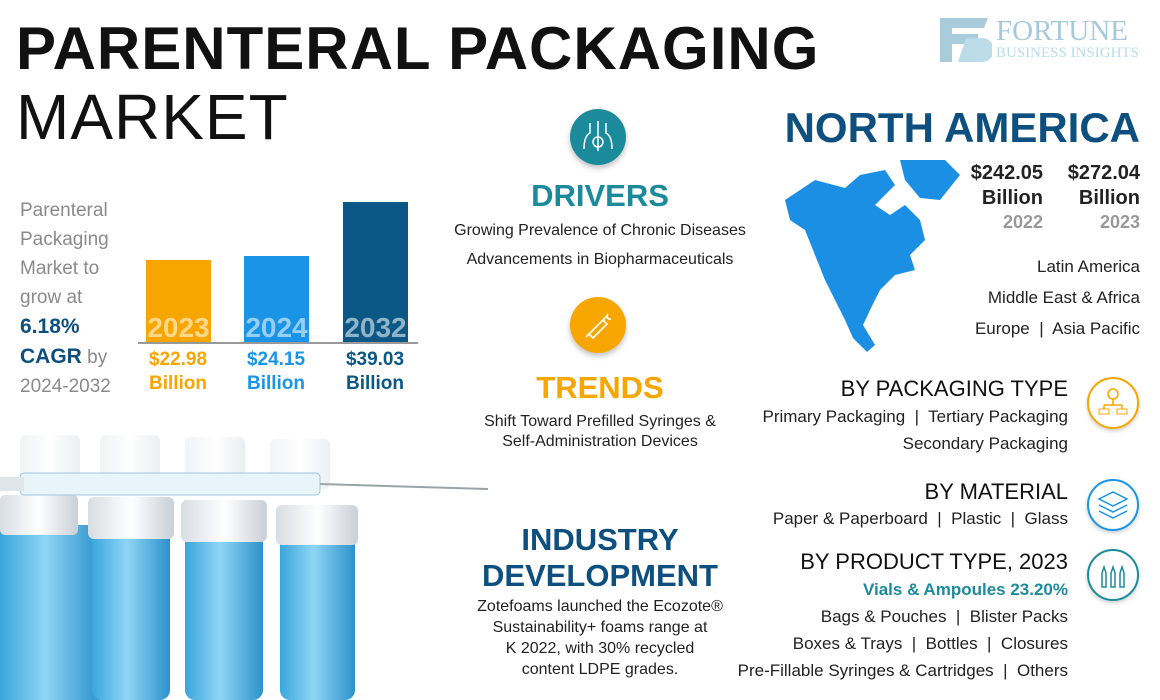 The width and height of the screenshot is (1160, 700). I want to click on industry-text: K 2022, with 30% recycled, so click(600, 648).